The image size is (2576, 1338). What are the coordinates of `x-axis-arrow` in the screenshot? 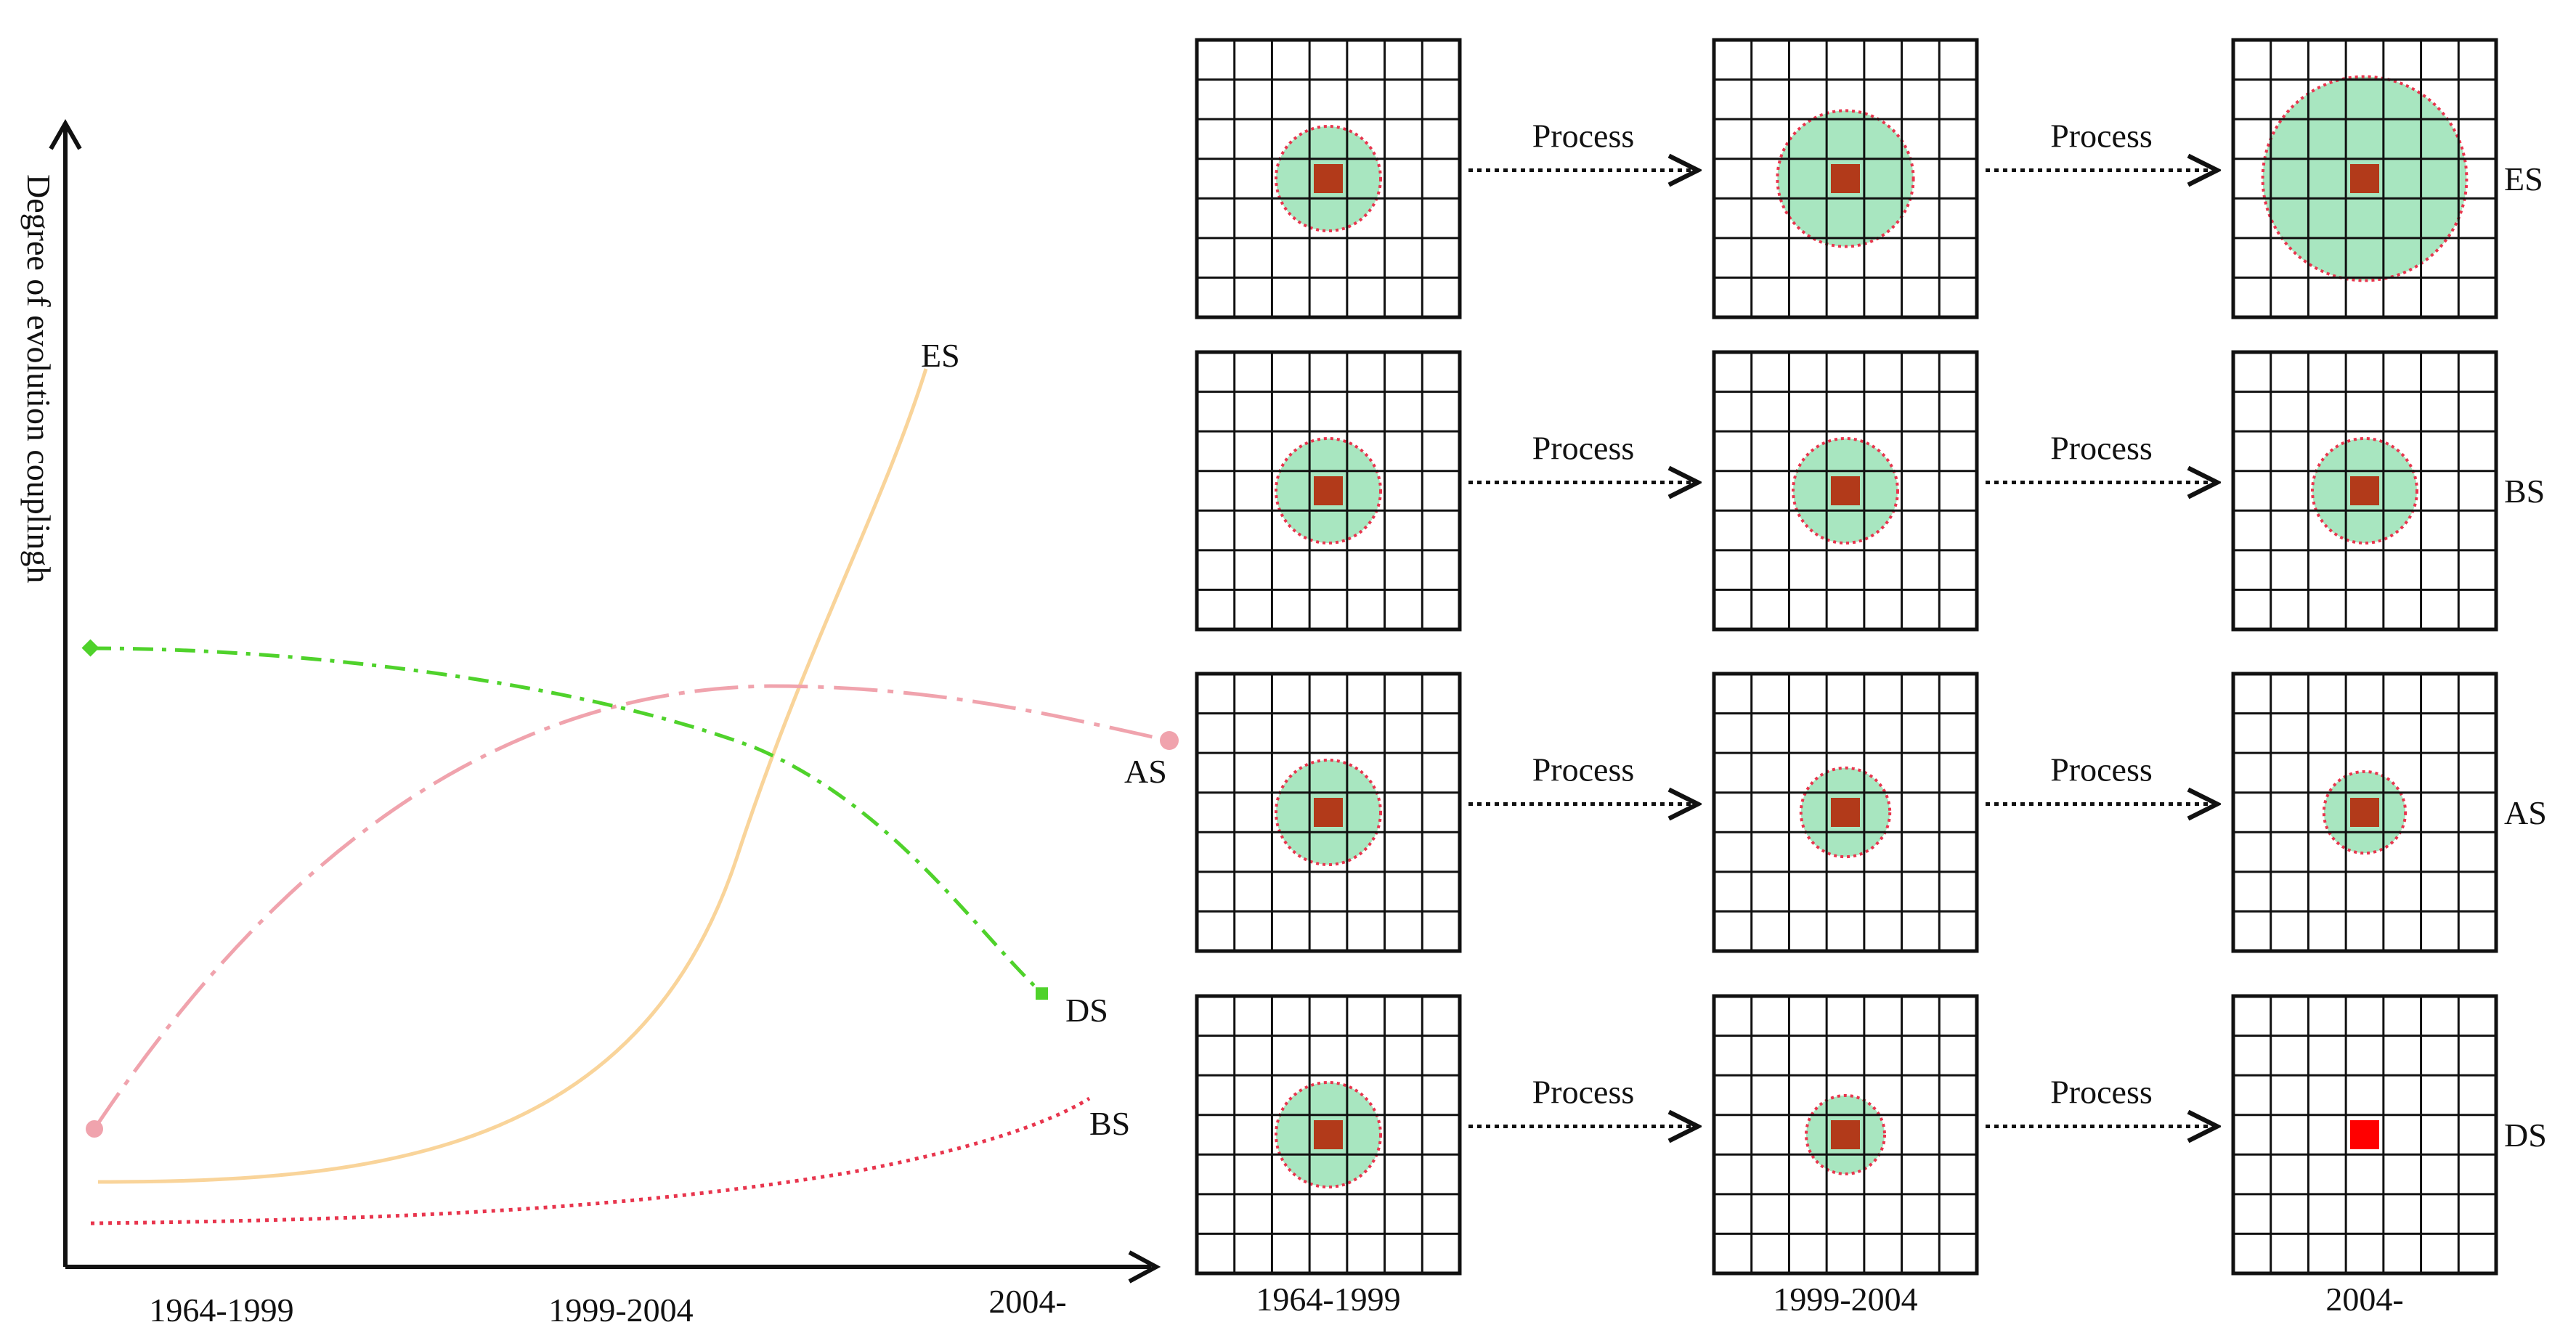 It's located at (1144, 1267).